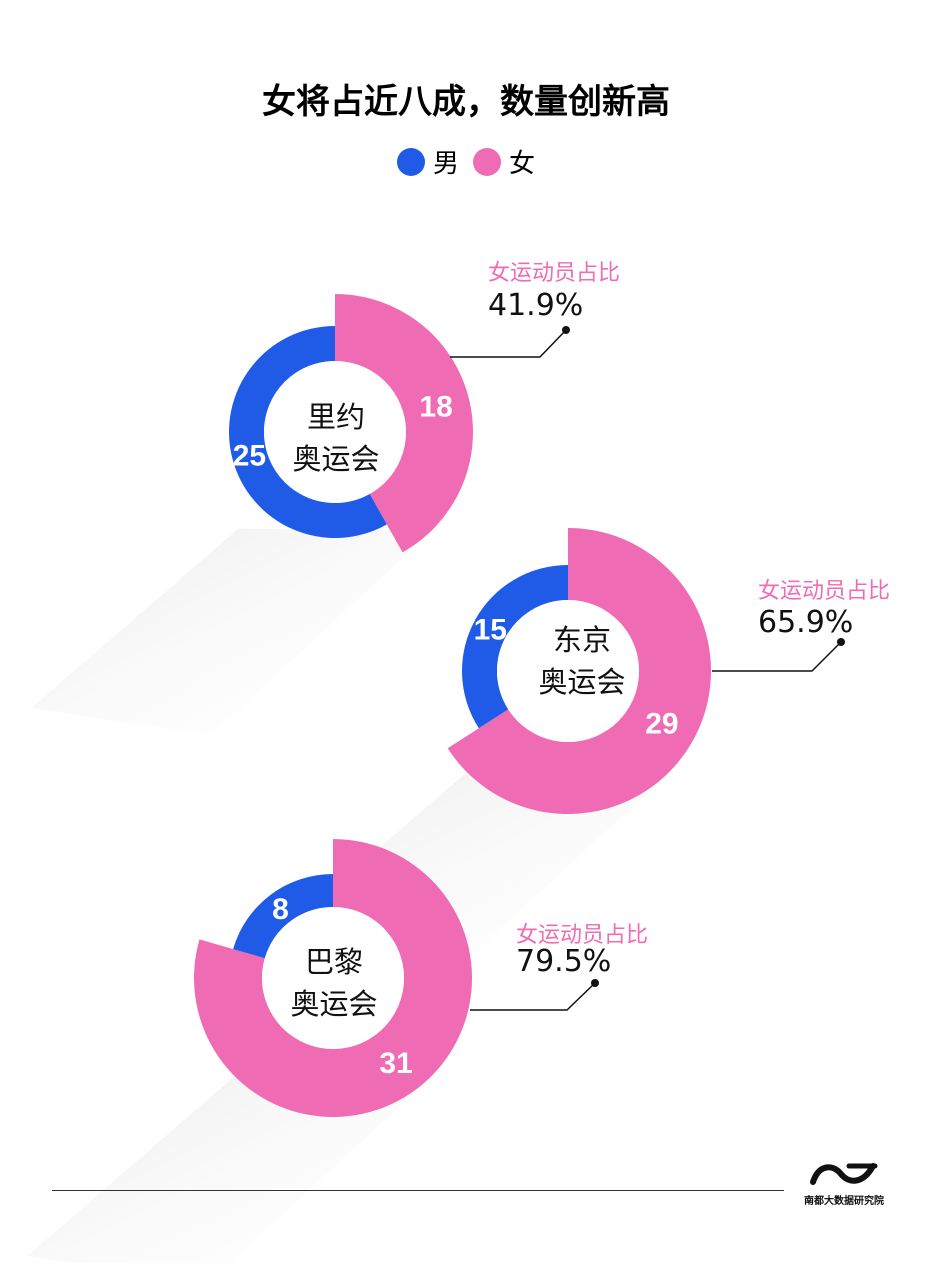 The height and width of the screenshot is (1263, 932). I want to click on chart-3-hole, so click(333, 978).